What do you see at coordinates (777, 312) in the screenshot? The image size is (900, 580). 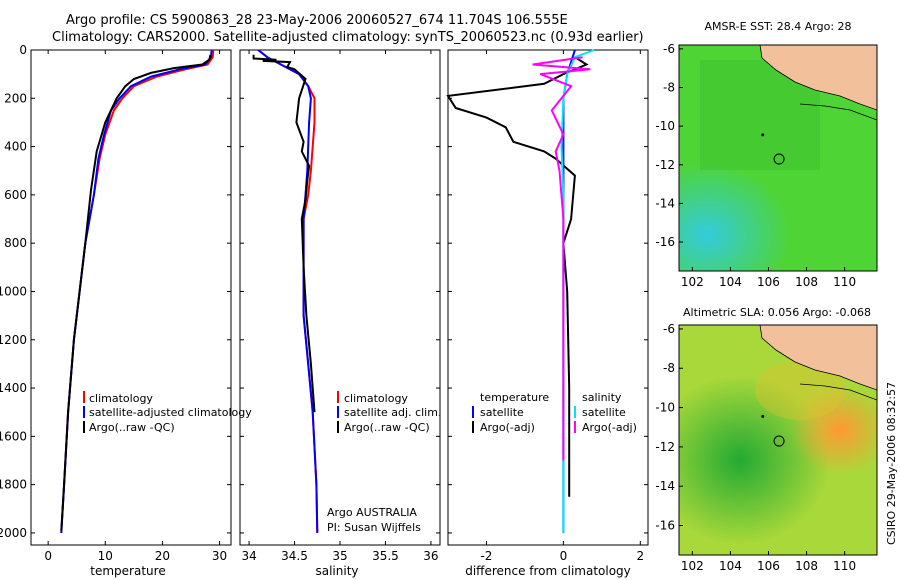 I see `sla-map-title: Altimetric SLA: 0.056 Argo: -0.068` at bounding box center [777, 312].